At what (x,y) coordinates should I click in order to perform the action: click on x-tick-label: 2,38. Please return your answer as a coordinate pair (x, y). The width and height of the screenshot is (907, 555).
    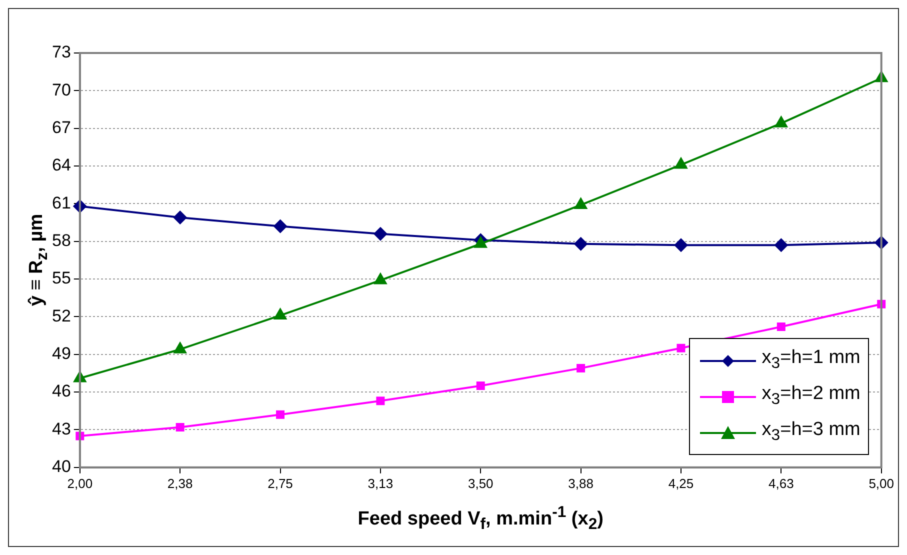
    Looking at the image, I should click on (180, 483).